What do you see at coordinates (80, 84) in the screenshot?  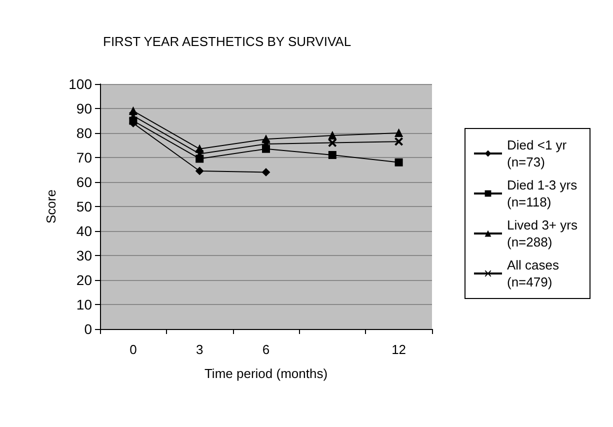 I see `y-tick-label: 100` at bounding box center [80, 84].